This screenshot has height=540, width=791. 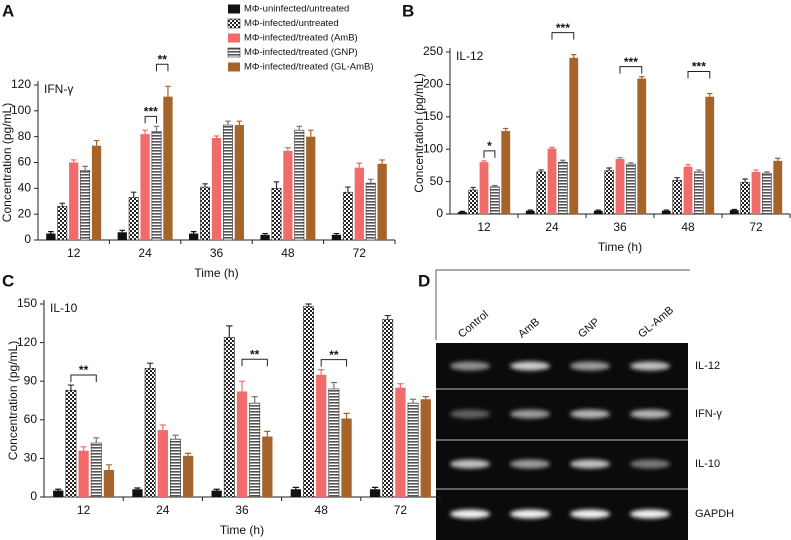 I want to click on gel-image, so click(x=562, y=441).